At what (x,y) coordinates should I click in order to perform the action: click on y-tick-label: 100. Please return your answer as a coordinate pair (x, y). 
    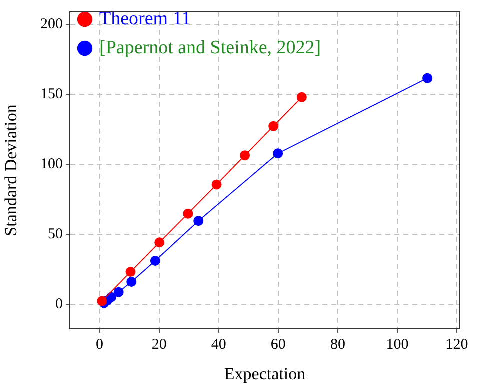
    Looking at the image, I should click on (51, 164).